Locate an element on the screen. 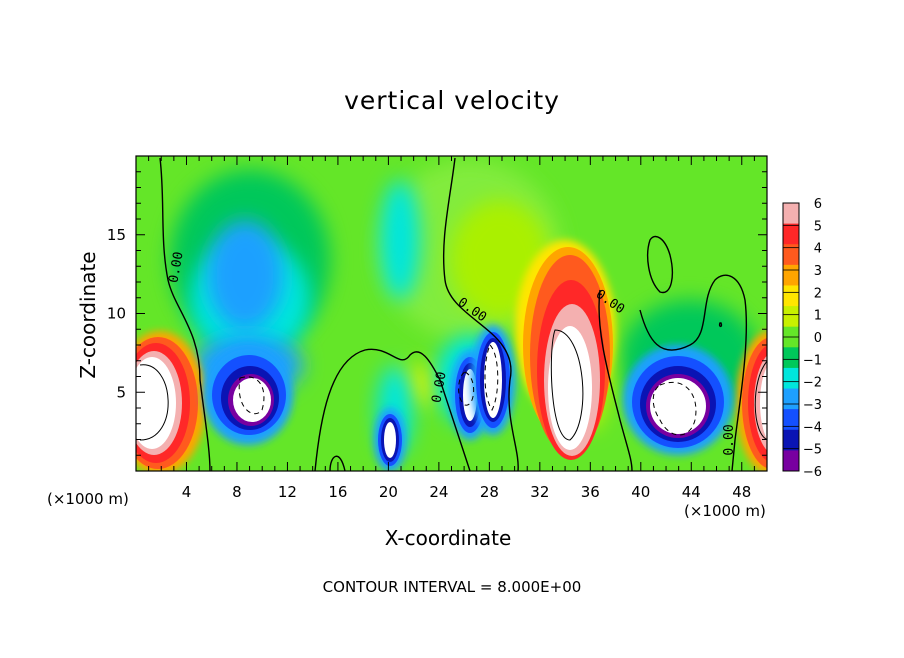  colorbar-label: 5 is located at coordinates (818, 226).